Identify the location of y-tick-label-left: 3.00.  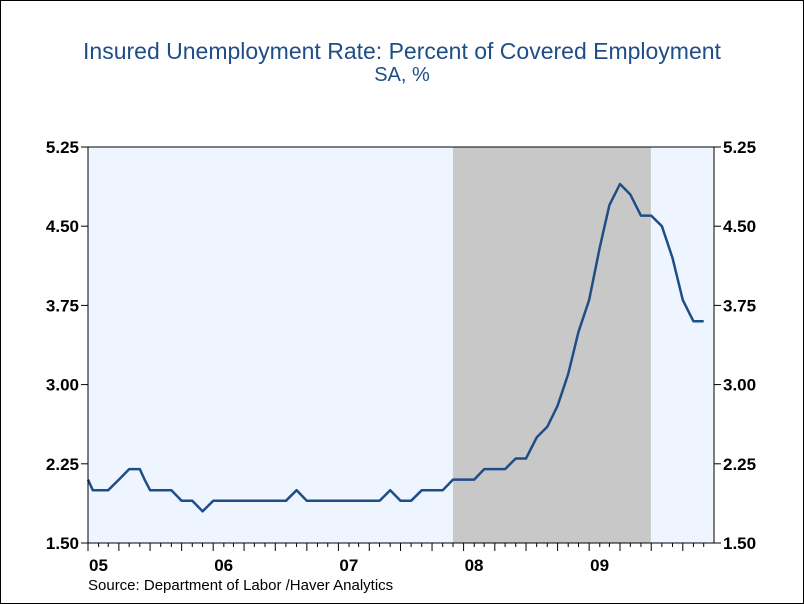
(62, 385).